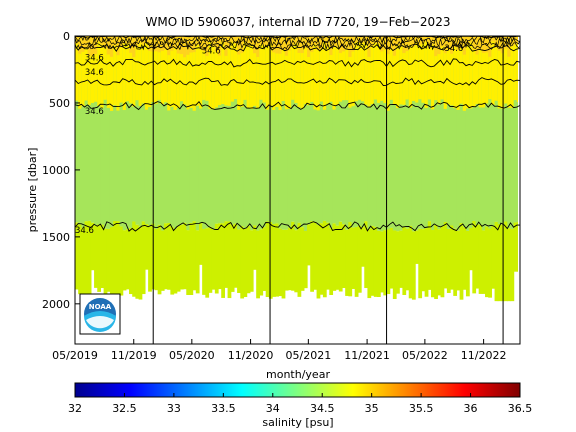 The width and height of the screenshot is (576, 432). What do you see at coordinates (75, 408) in the screenshot?
I see `colorbar-tick-label: 32` at bounding box center [75, 408].